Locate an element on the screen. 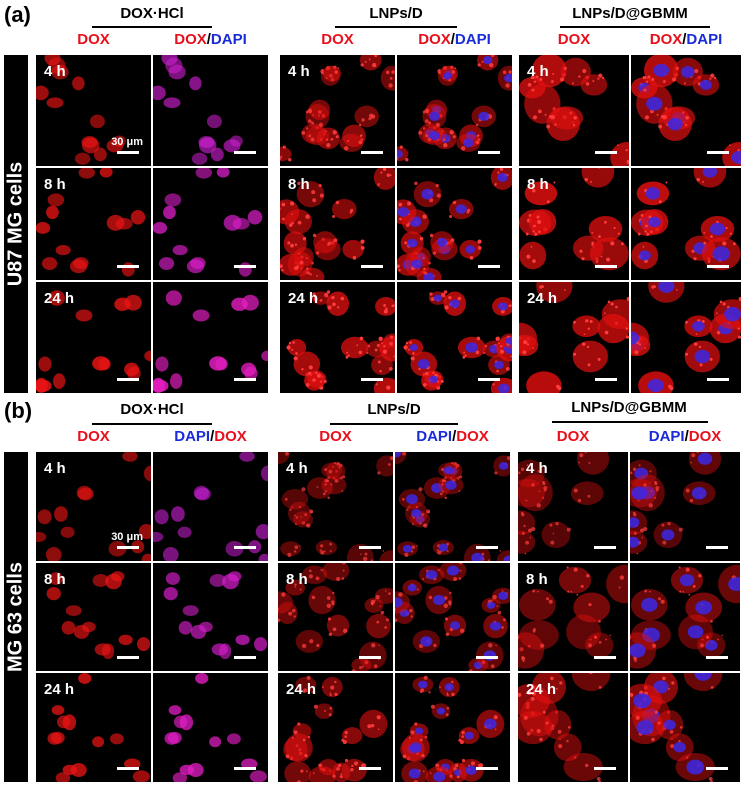 The image size is (744, 787). panel-b-group-1-channel-1: DOX is located at coordinates (93, 436).